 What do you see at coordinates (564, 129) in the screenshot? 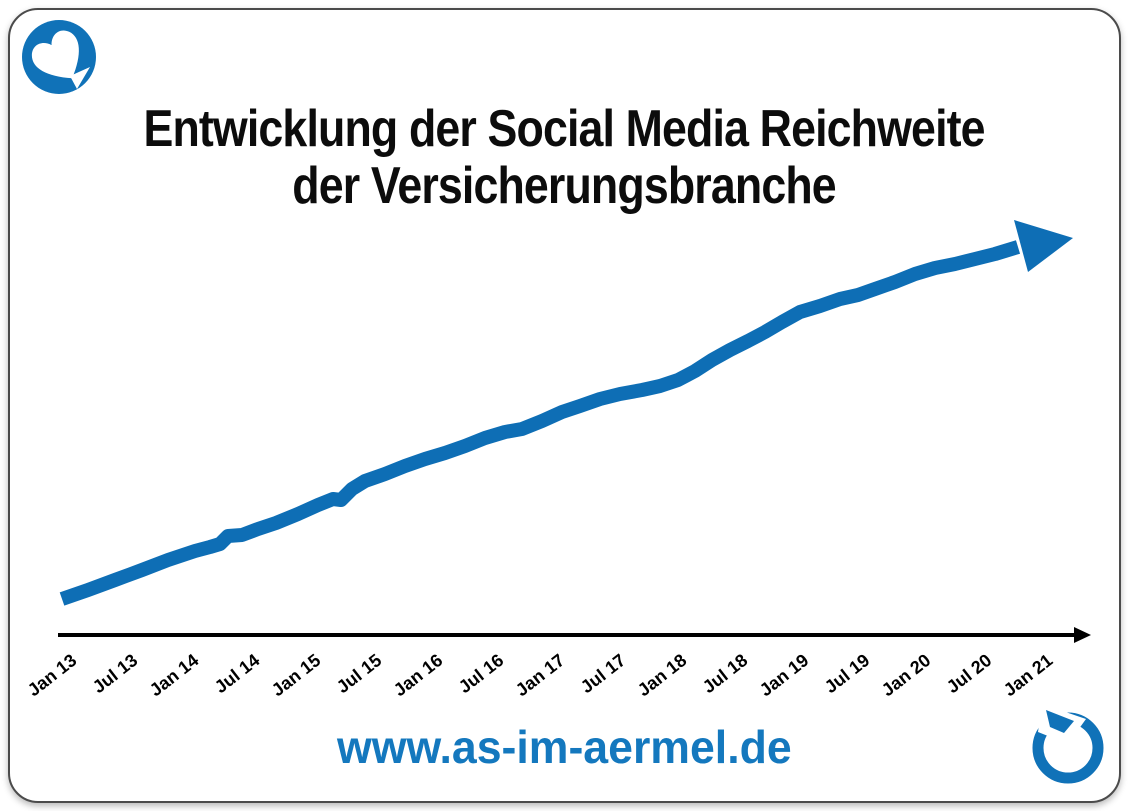
I see `chart-title-line1: Entwicklung der Social Media Reichweite` at bounding box center [564, 129].